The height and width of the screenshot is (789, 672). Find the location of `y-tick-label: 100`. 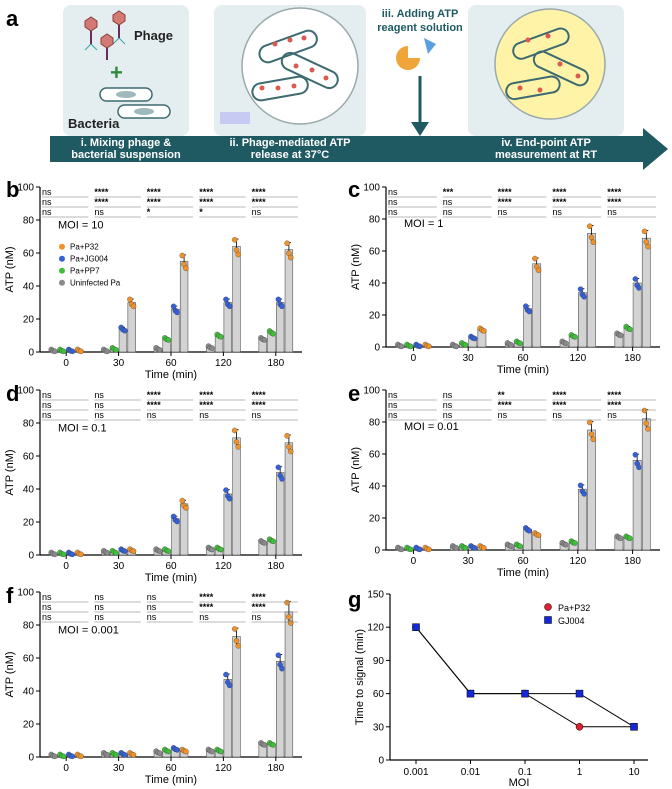

y-tick-label: 100 is located at coordinates (371, 188).